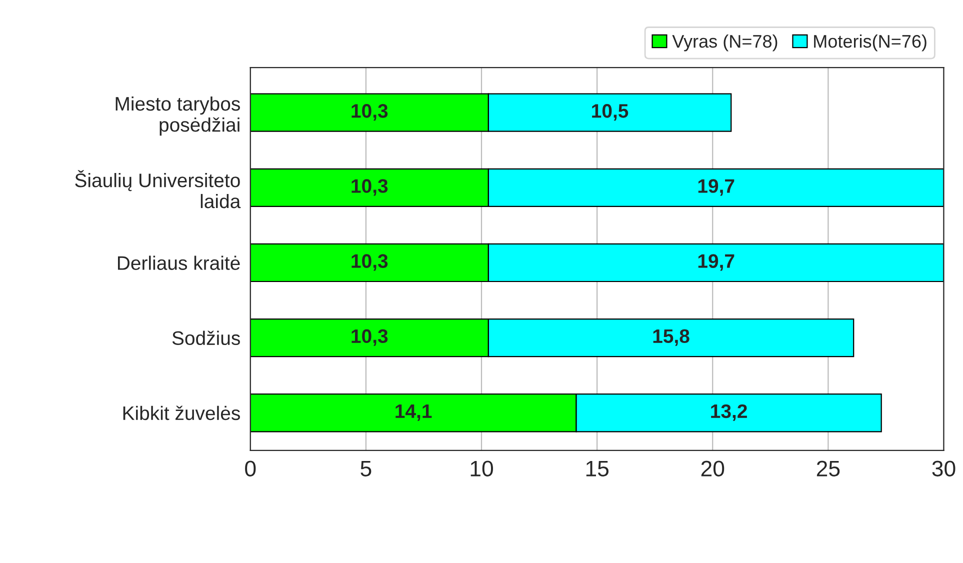 The height and width of the screenshot is (563, 963). What do you see at coordinates (179, 263) in the screenshot?
I see `y-tick-label: Derliaus kraitė` at bounding box center [179, 263].